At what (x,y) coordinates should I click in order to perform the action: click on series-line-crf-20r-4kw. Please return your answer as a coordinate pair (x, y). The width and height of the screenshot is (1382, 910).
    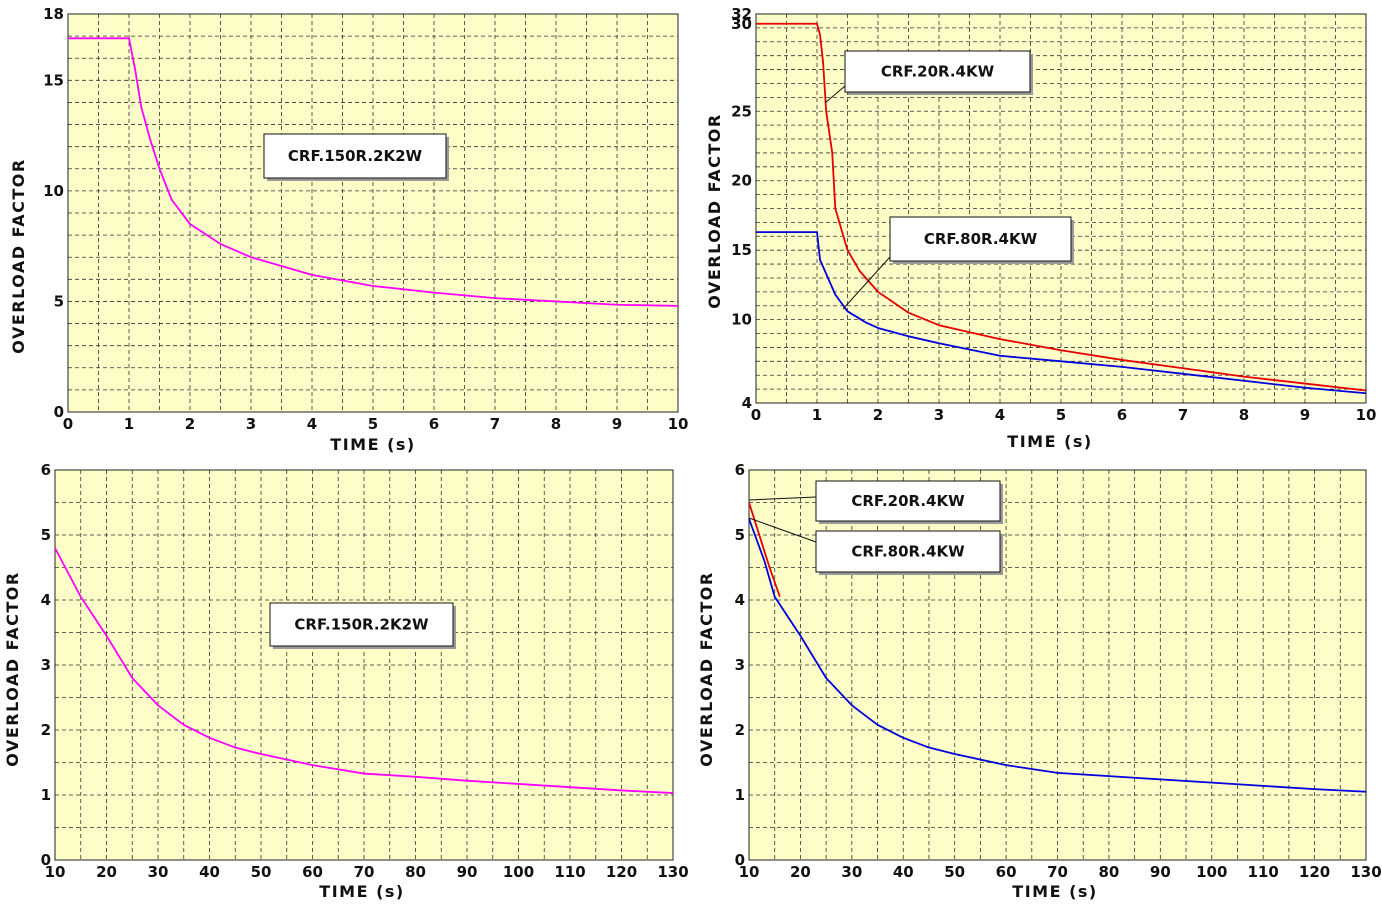
    Looking at the image, I should click on (764, 550).